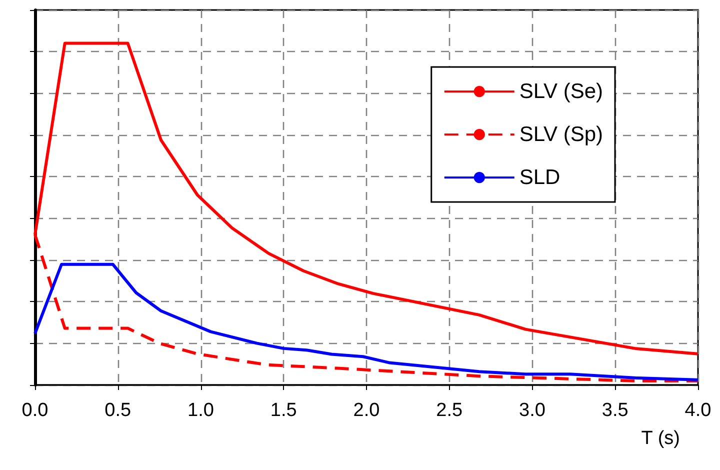  I want to click on x-tick-label: 3.0, so click(532, 410).